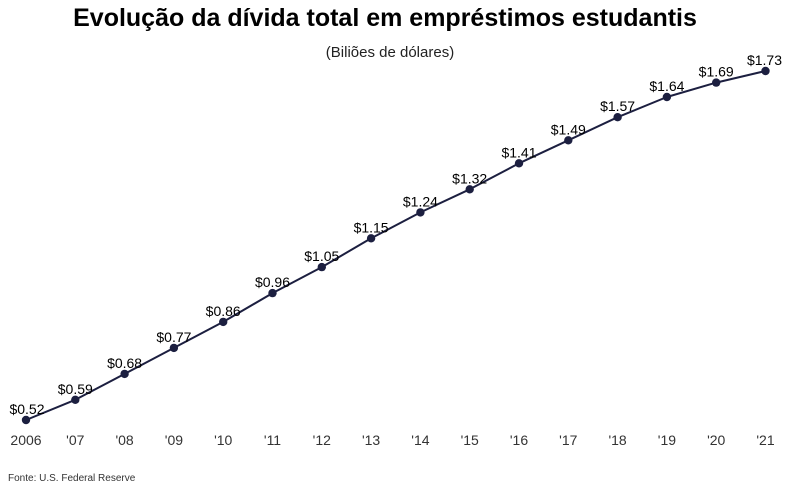 The width and height of the screenshot is (800, 490). What do you see at coordinates (420, 201) in the screenshot?
I see `data-label: $1.24` at bounding box center [420, 201].